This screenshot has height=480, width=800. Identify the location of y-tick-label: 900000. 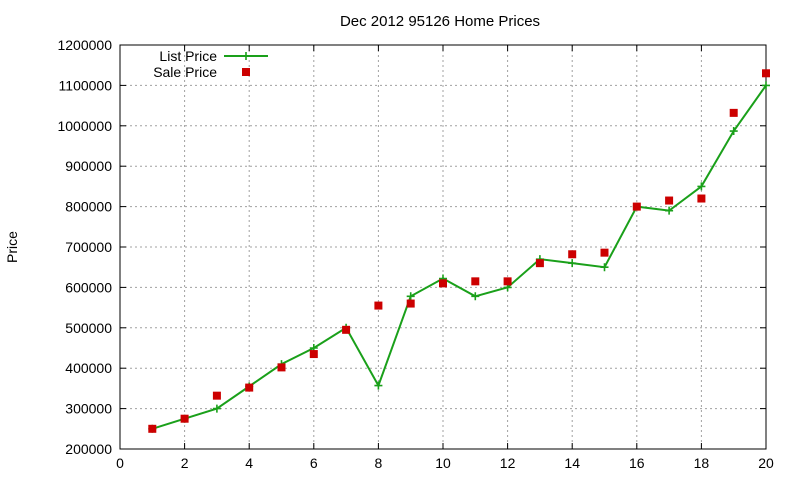
(88, 166).